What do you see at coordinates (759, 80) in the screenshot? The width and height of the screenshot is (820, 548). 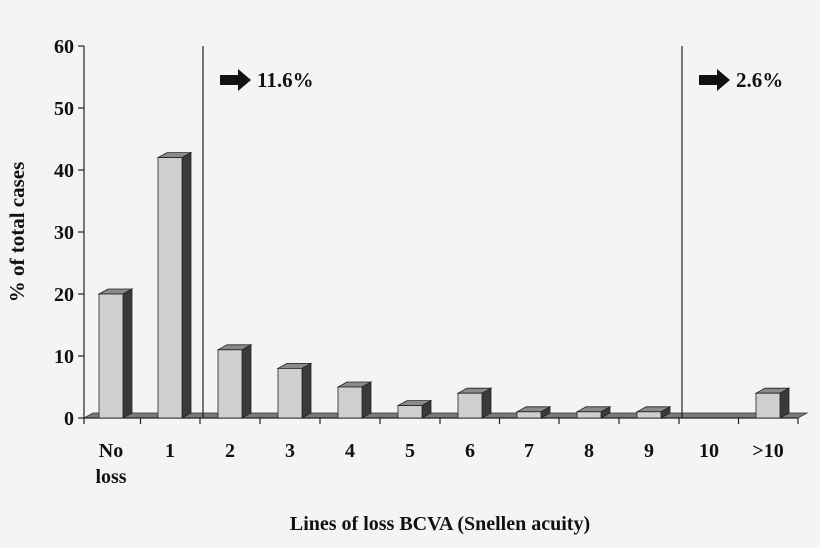 I see `annotation-label: 2.6%` at bounding box center [759, 80].